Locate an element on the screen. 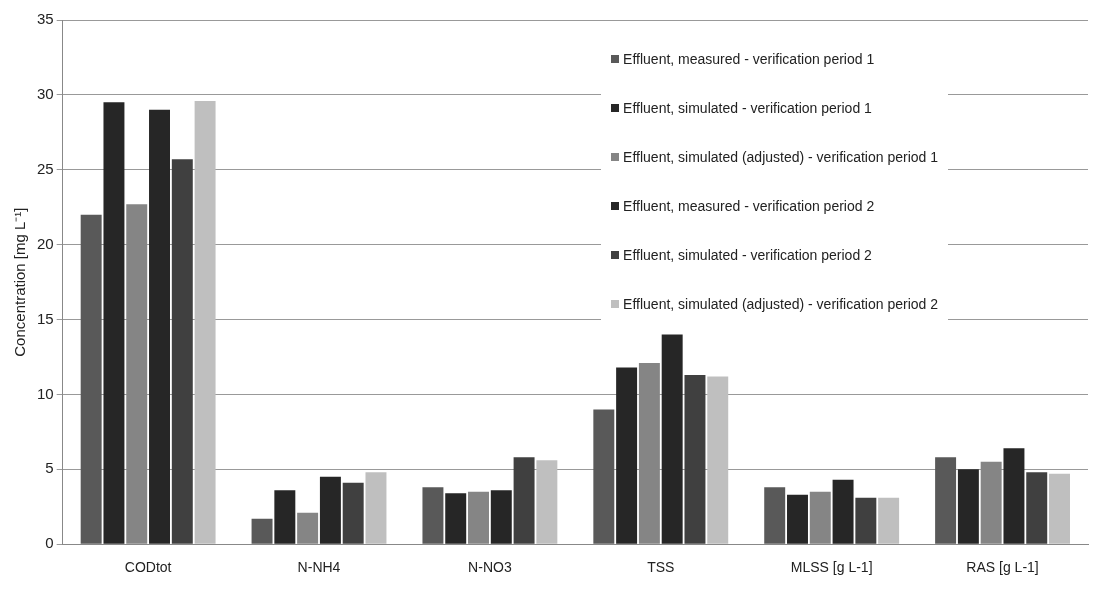 The image size is (1106, 593). x-tick-label: RAS [g L-1] is located at coordinates (1002, 567).